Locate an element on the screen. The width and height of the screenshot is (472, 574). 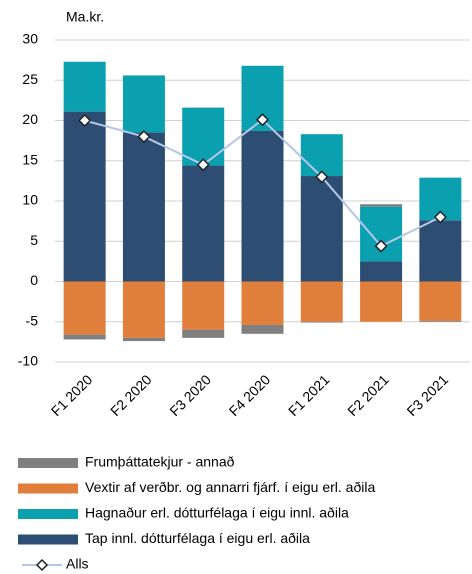
x-tick-label: F3 2020 is located at coordinates (190, 395).